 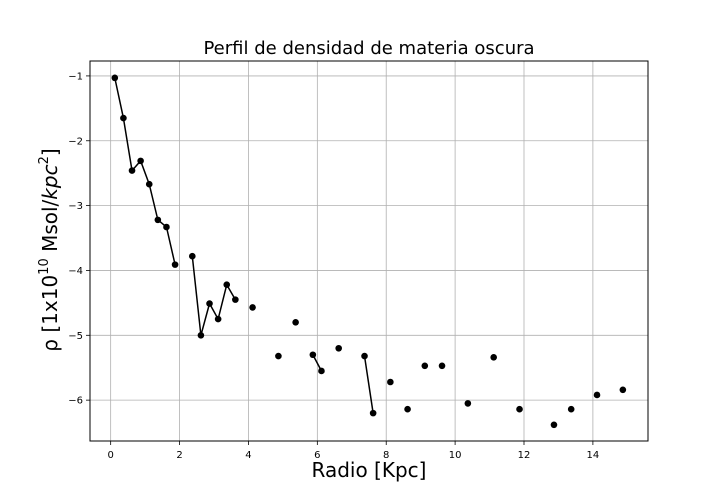 I want to click on x-axis-ticks: 0 2 4 6 8 10 12 14, so click(x=353, y=451).